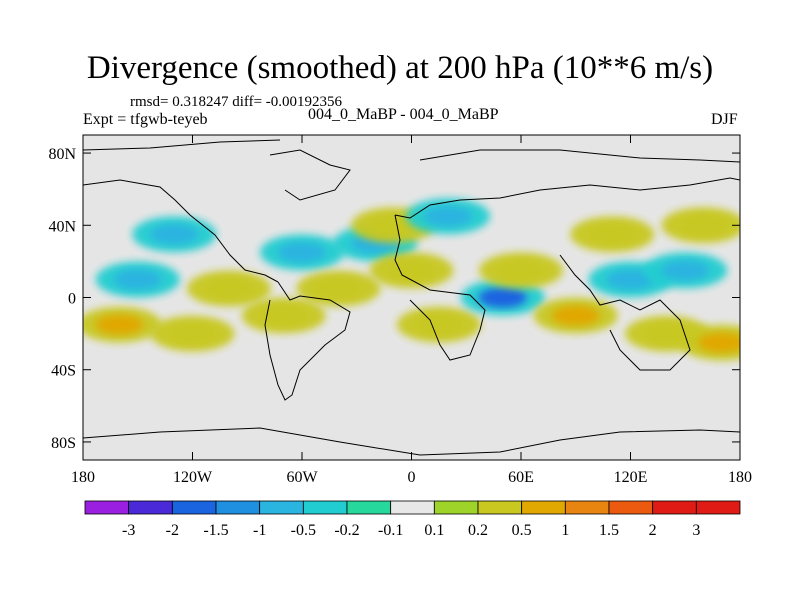 This screenshot has height=600, width=800. Describe the element at coordinates (390, 530) in the screenshot. I see `colorbar-label: -0.1` at that location.